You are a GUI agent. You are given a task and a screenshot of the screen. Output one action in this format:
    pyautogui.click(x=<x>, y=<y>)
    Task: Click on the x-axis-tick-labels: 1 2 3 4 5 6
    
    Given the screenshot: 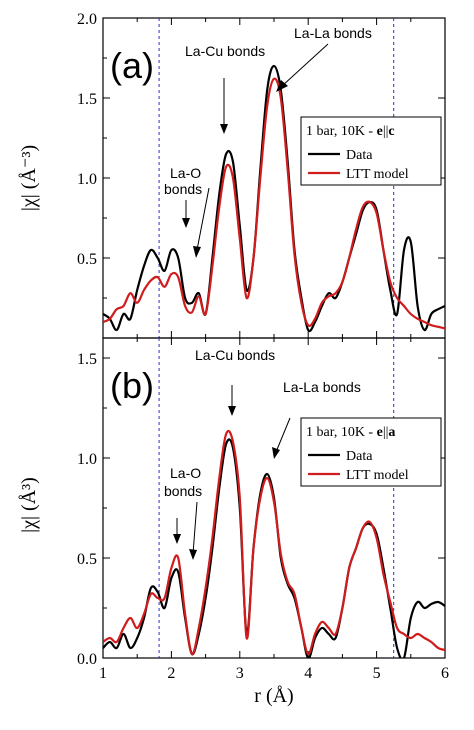 What is the action you would take?
    pyautogui.click(x=274, y=673)
    